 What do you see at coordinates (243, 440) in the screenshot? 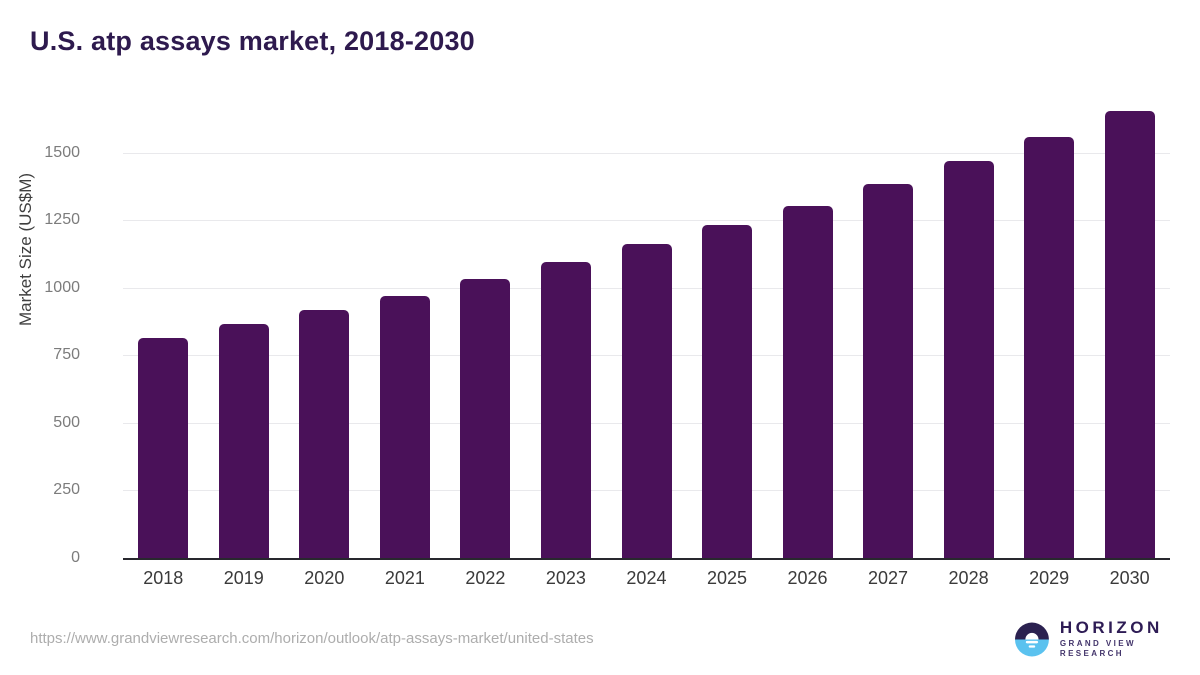
I see `bar-2019` at bounding box center [243, 440].